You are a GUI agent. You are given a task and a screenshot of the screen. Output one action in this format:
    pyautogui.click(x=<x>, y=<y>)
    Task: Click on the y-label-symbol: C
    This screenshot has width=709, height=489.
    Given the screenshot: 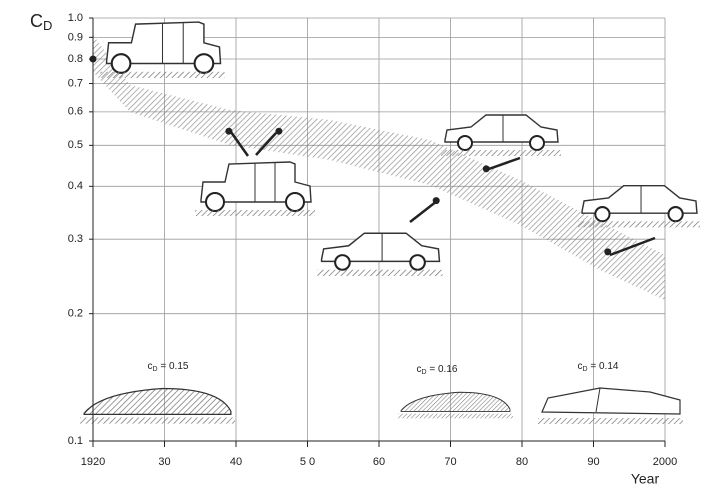 What is the action you would take?
    pyautogui.click(x=36, y=21)
    